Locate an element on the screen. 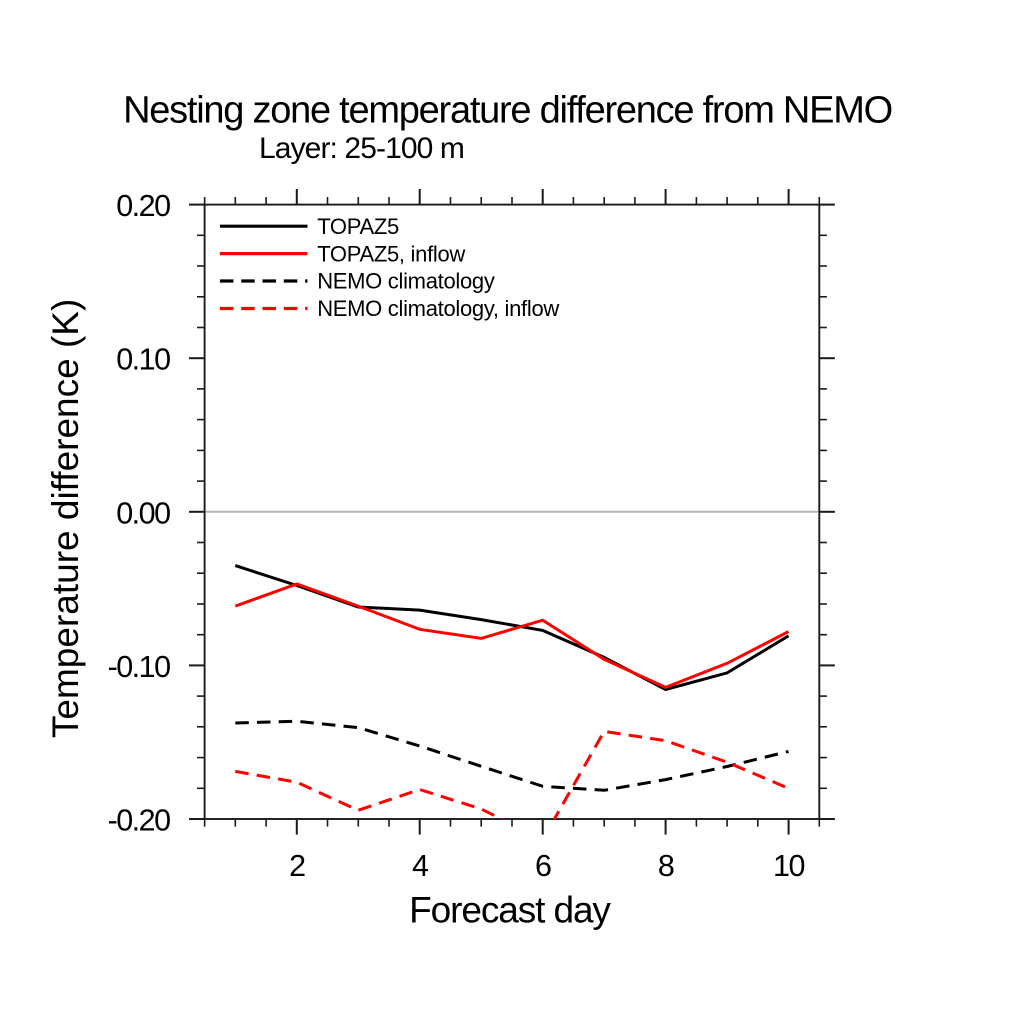 This screenshot has height=1024, width=1024. svg-text: 0.10 is located at coordinates (143, 360).